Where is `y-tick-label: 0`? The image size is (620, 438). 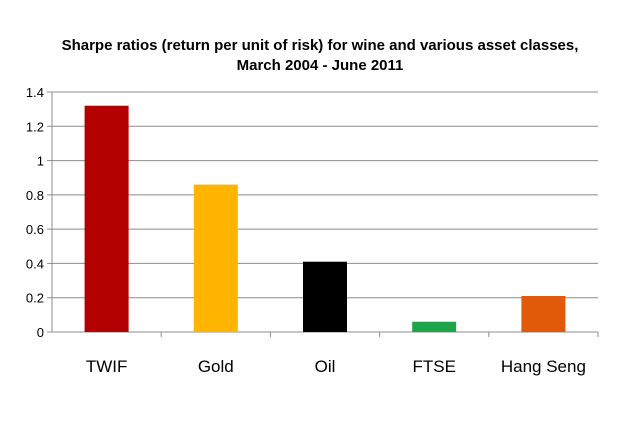 y-tick-label: 0 is located at coordinates (40, 332).